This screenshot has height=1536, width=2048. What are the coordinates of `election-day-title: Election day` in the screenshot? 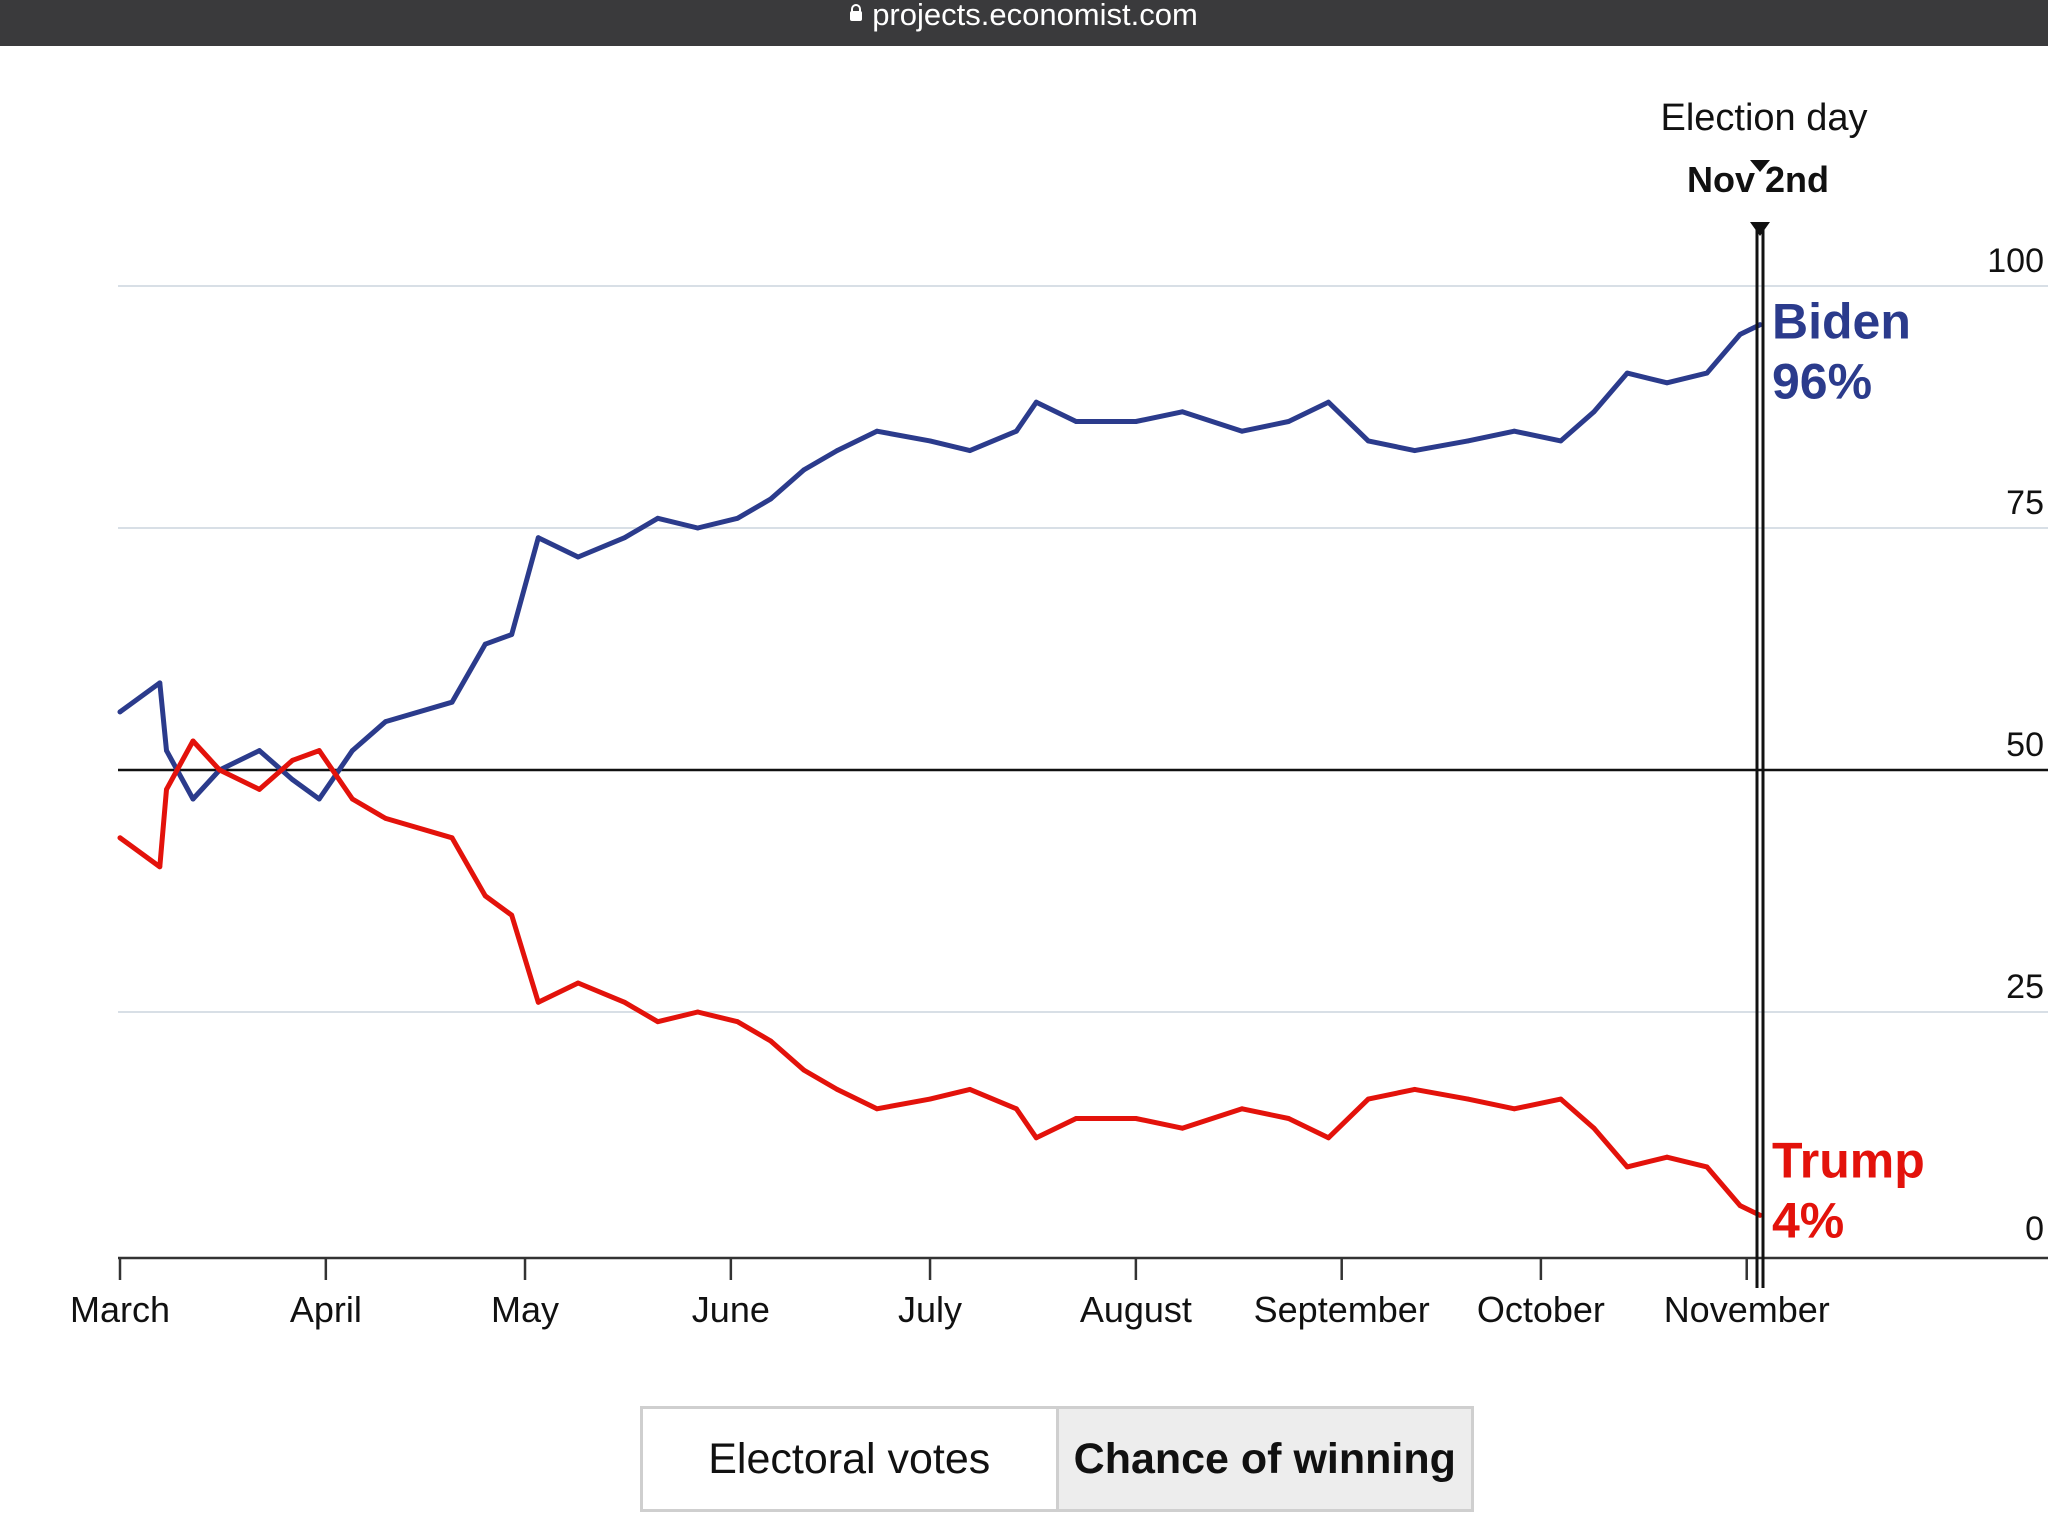 It's located at (1763, 118).